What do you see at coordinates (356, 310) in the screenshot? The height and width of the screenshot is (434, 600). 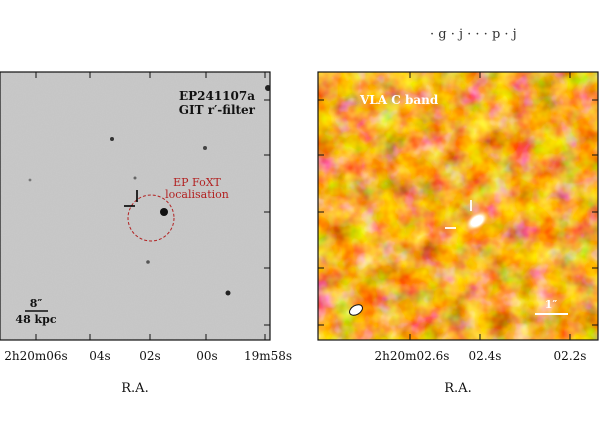 I see `beam-ellipse` at bounding box center [356, 310].